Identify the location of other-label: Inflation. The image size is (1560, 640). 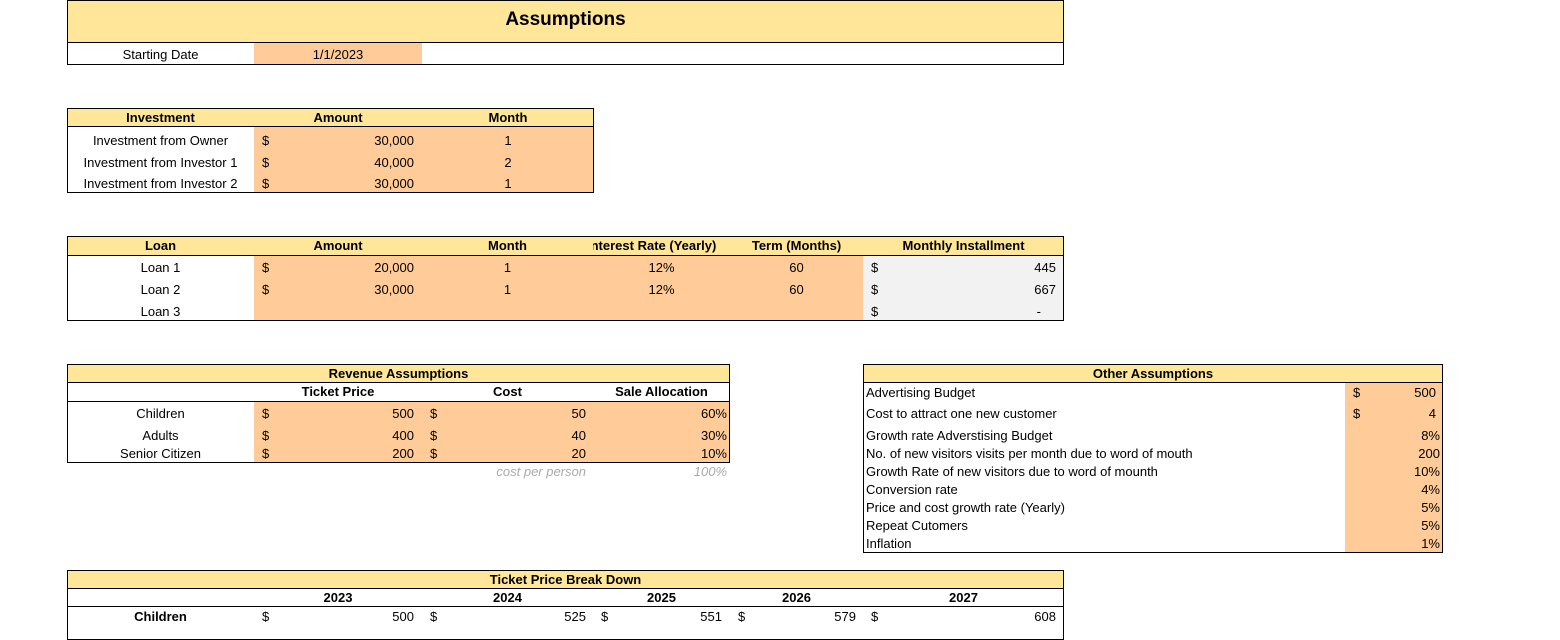
(889, 543).